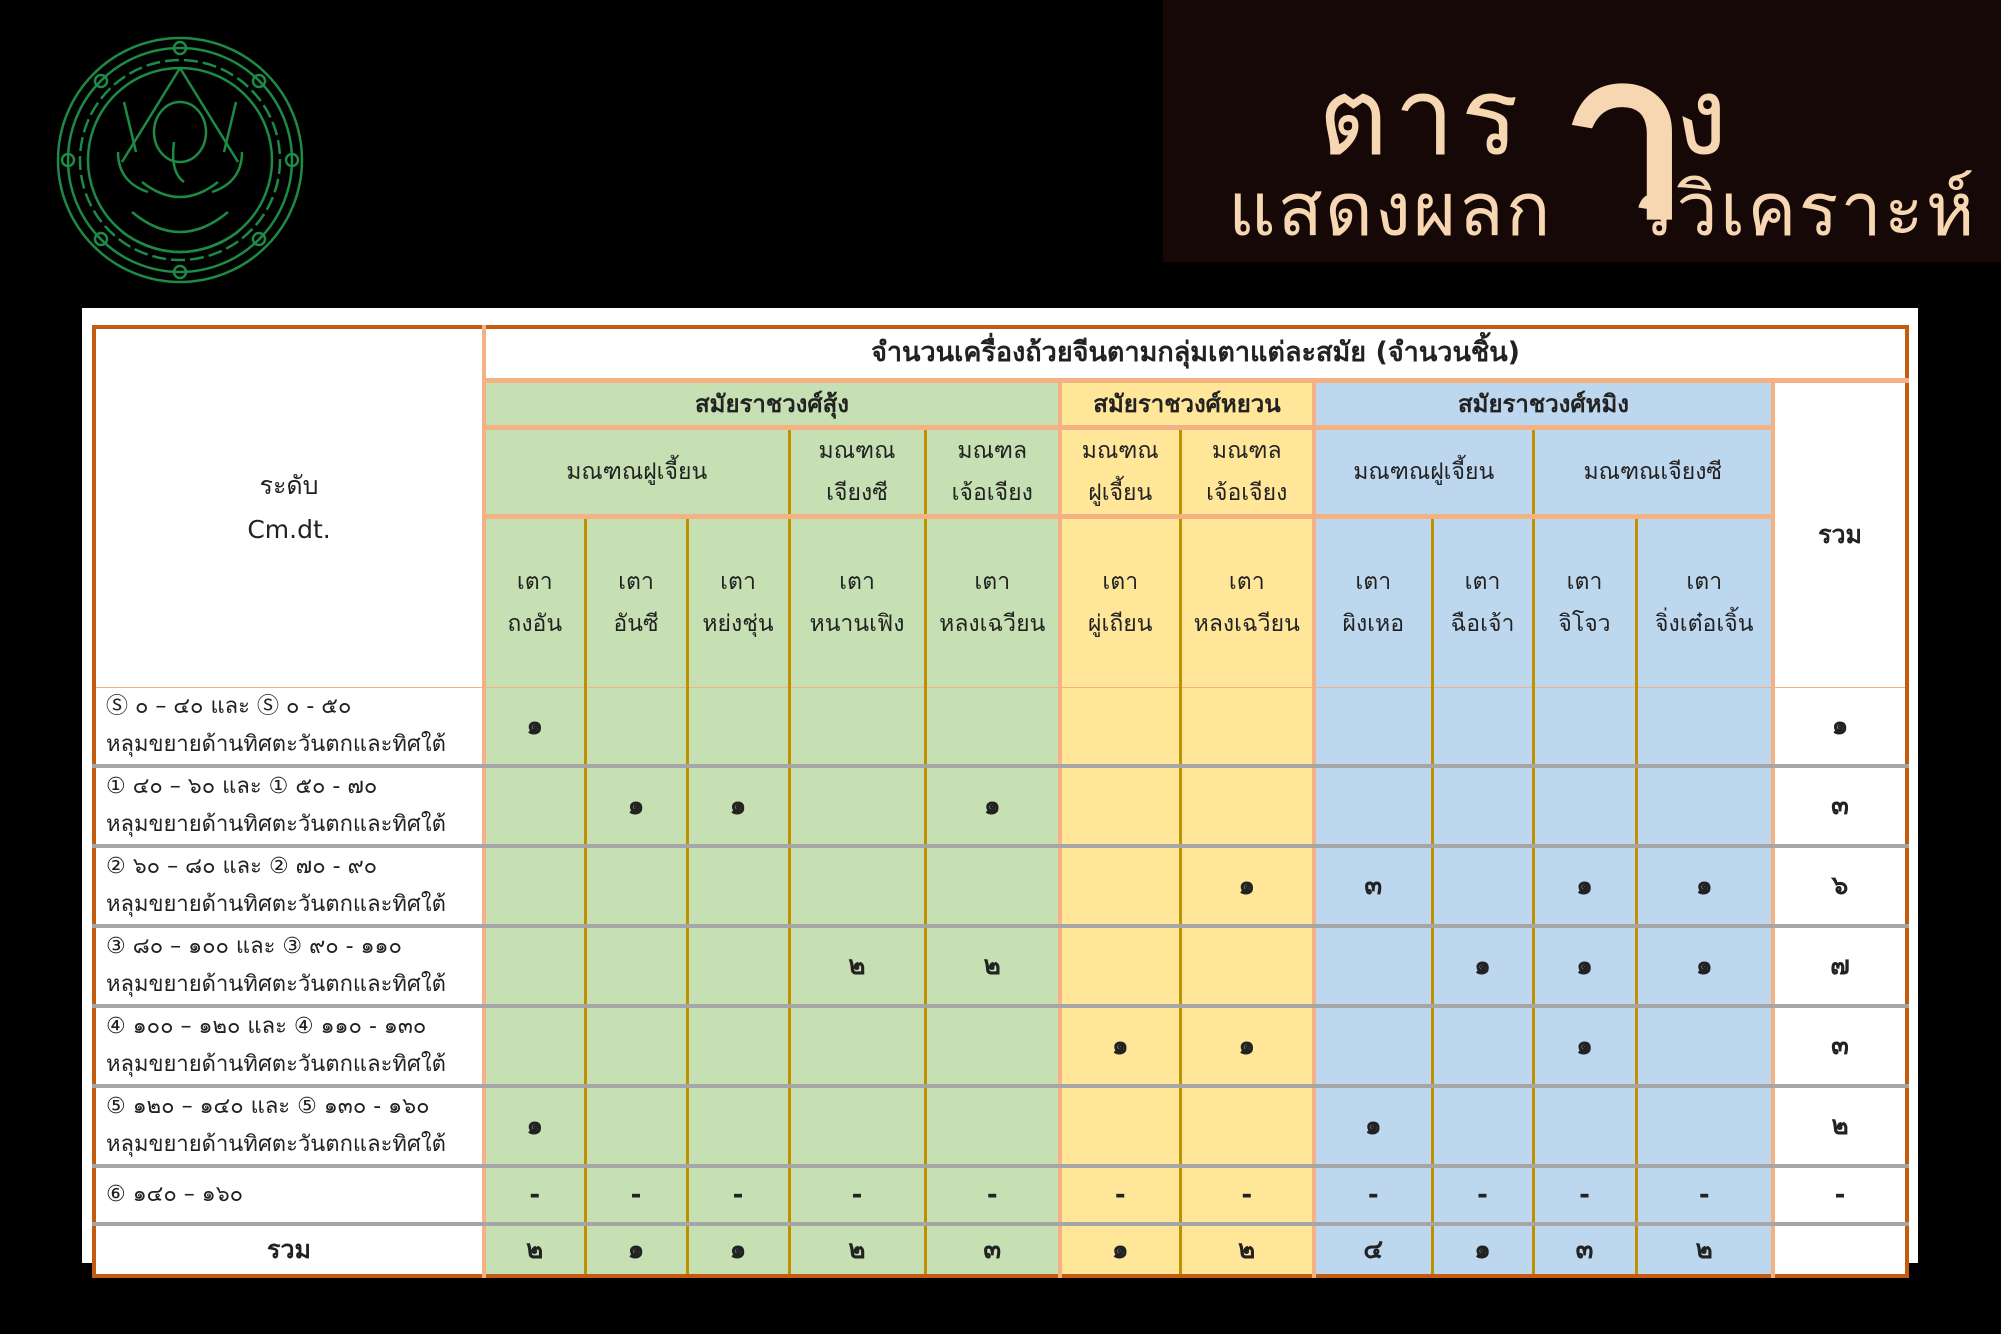 This screenshot has height=1334, width=2001. I want to click on era-header: สมัยราชวงศ์หมิง, so click(1543, 404).